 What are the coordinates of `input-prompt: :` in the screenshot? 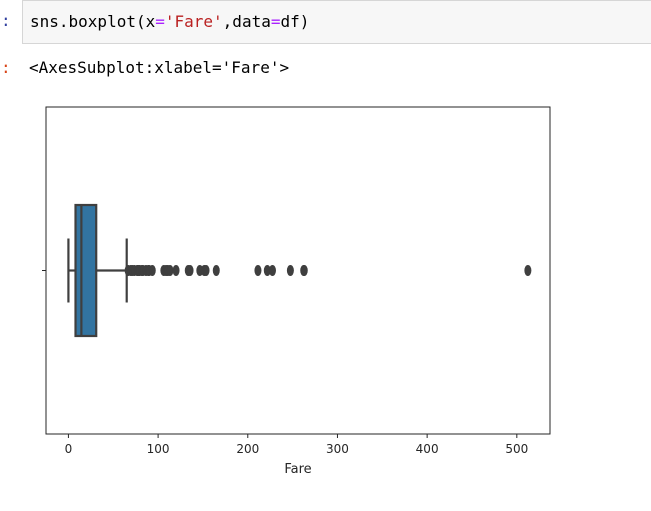 It's located at (6, 20).